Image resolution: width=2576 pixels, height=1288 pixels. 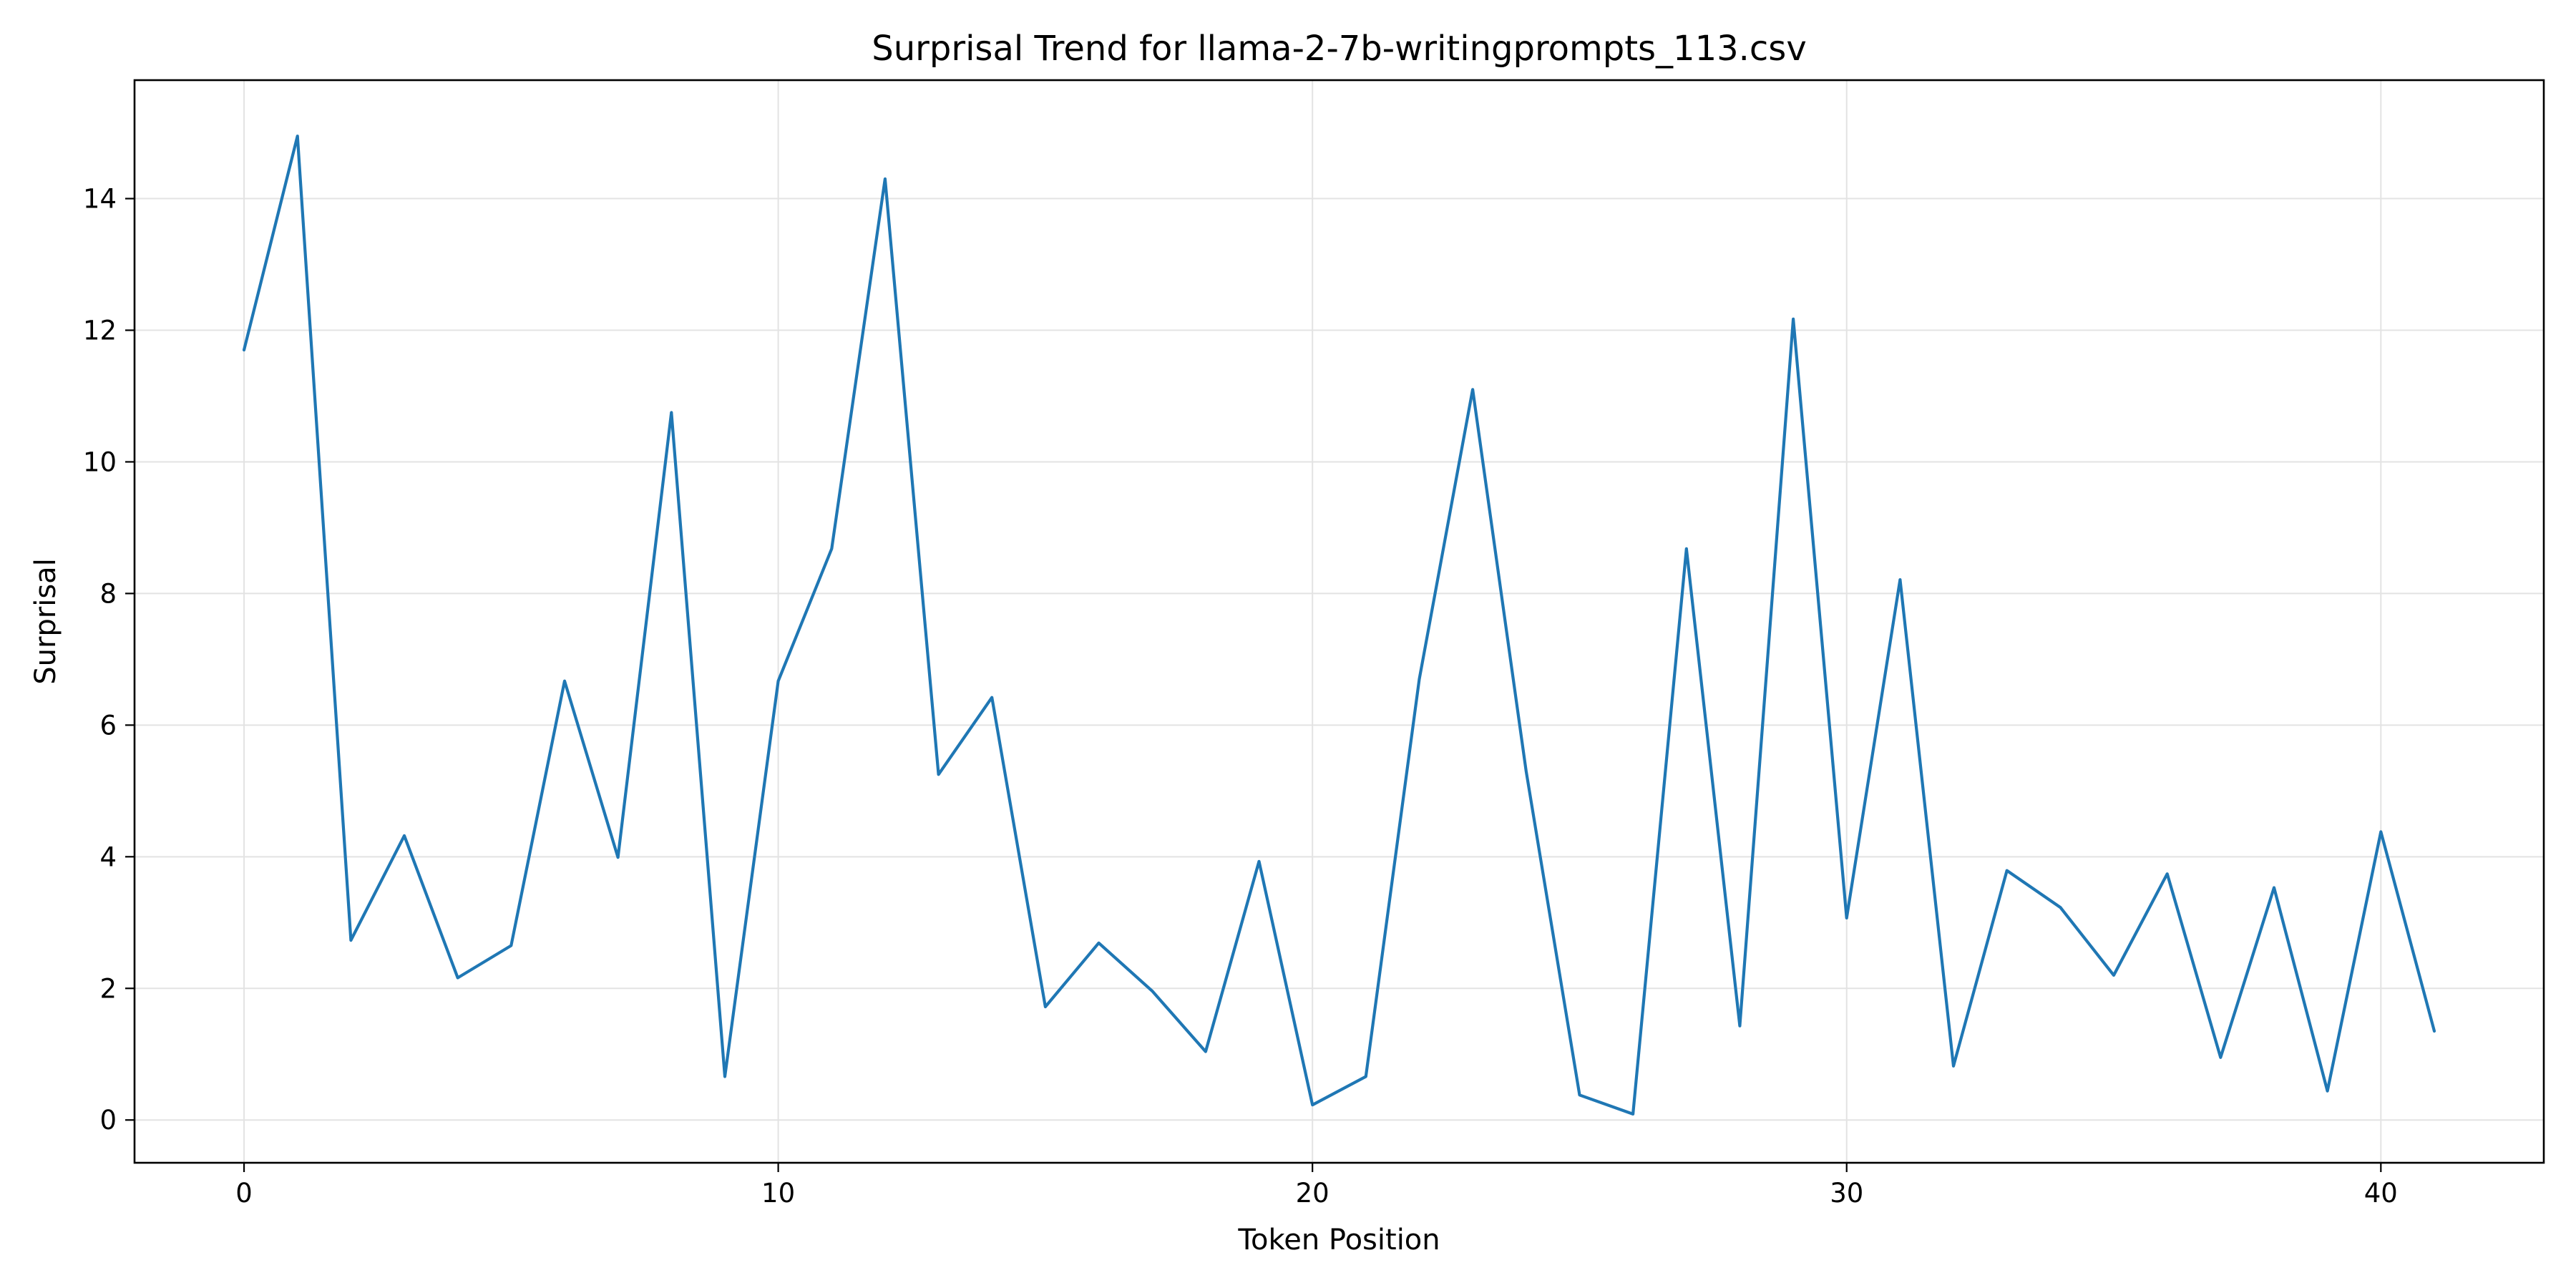 I want to click on x-tick-label: 30, so click(x=1847, y=1193).